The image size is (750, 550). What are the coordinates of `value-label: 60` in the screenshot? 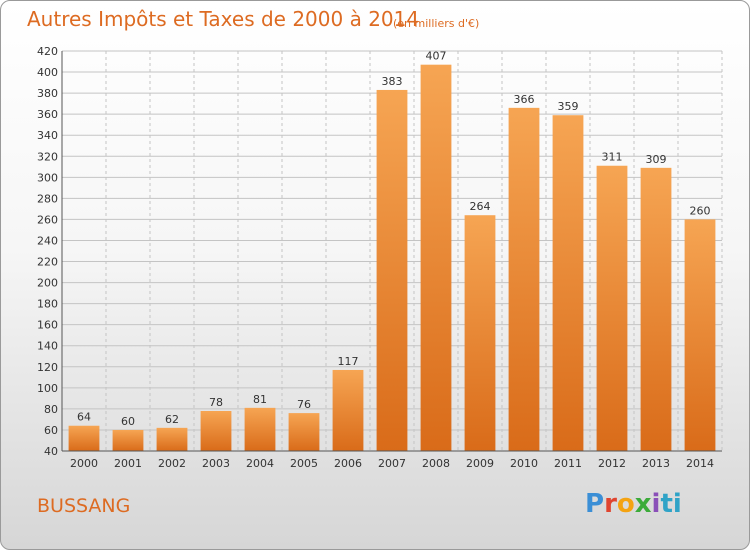 It's located at (128, 421).